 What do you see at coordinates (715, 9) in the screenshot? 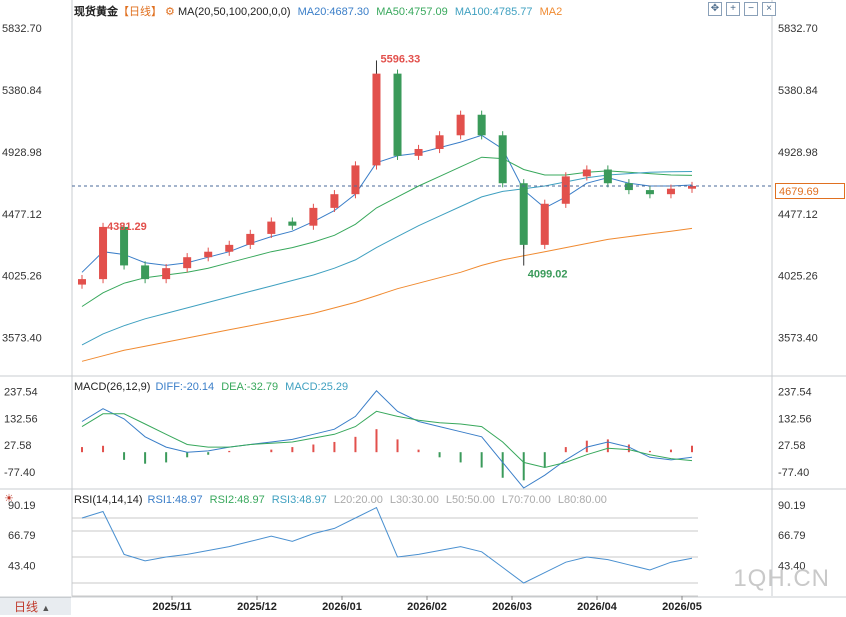
I see `move-icon: ✥` at bounding box center [715, 9].